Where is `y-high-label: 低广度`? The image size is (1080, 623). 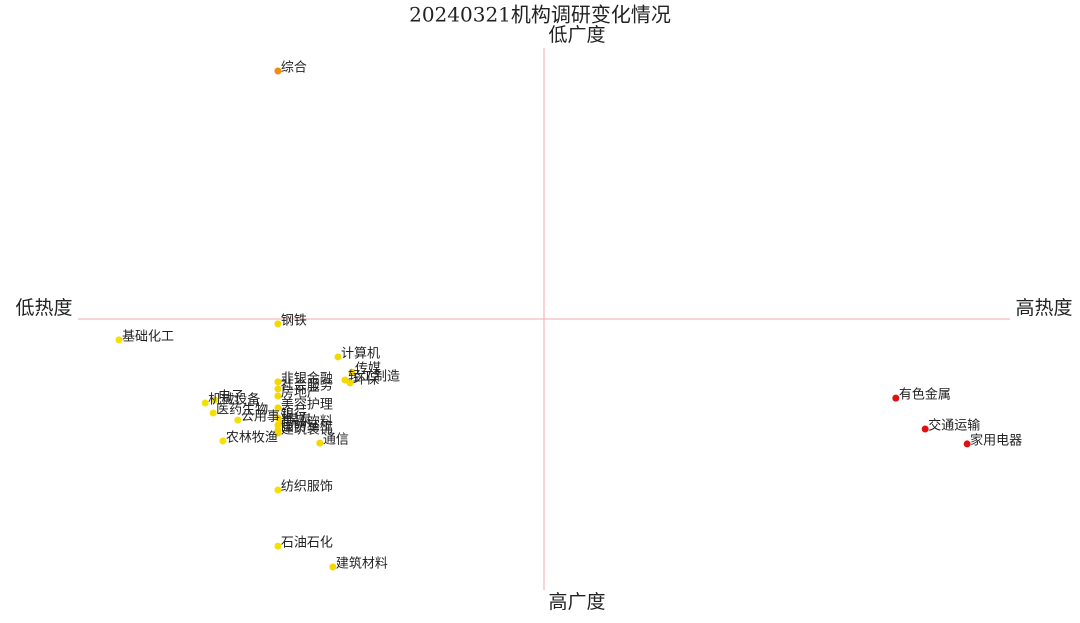
y-high-label: 低广度 is located at coordinates (576, 35).